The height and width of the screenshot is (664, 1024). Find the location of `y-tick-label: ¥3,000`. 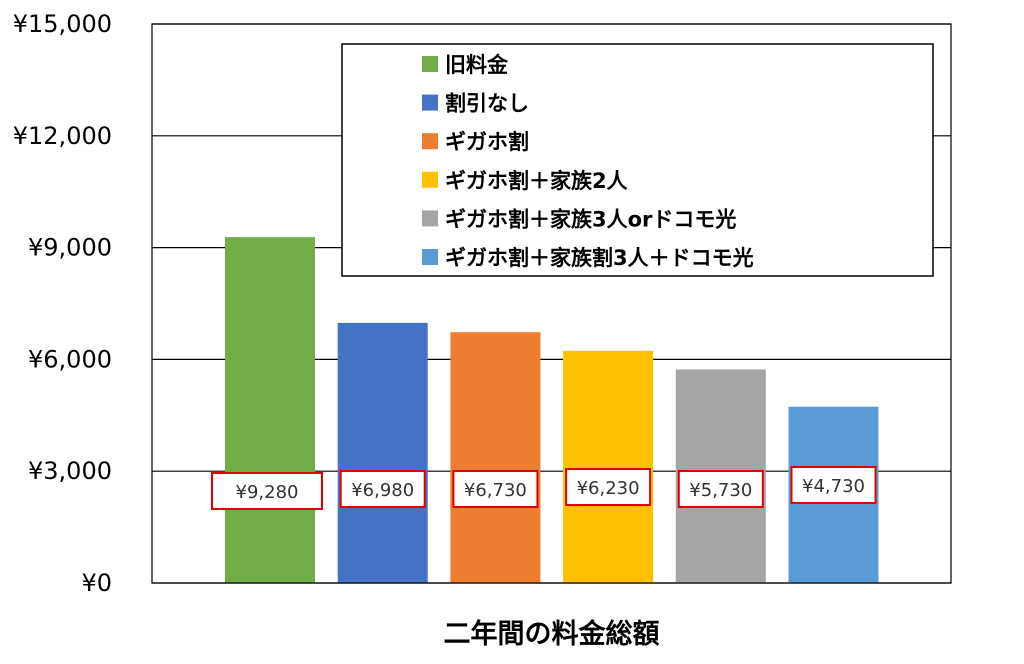

y-tick-label: ¥3,000 is located at coordinates (70, 471).